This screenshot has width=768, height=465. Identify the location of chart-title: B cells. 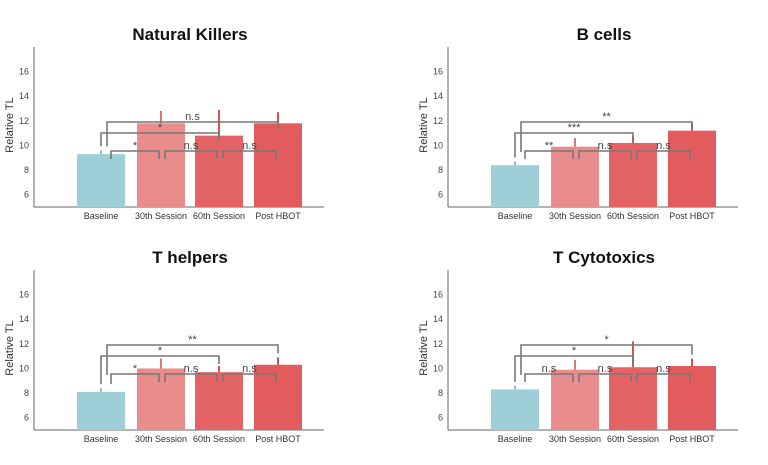
(604, 34).